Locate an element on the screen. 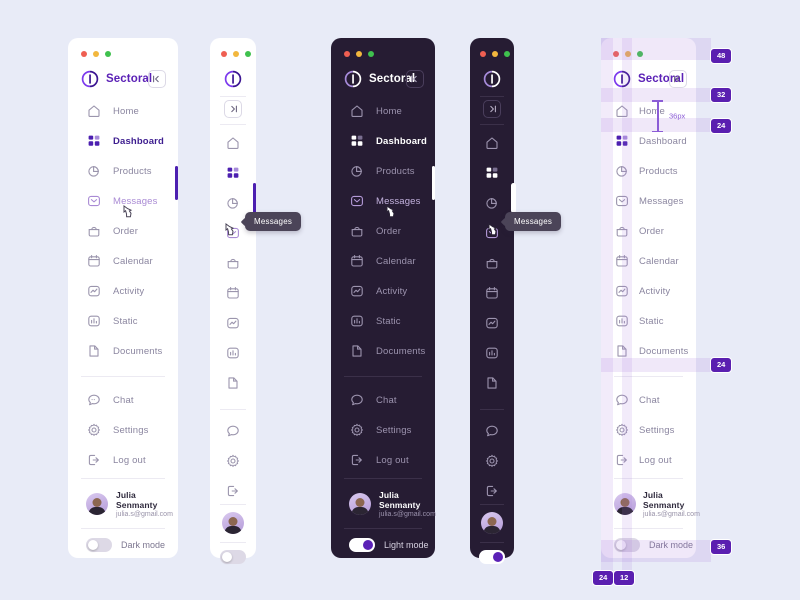 This screenshot has height=600, width=800. theme-toggle-row: Light mode is located at coordinates (380, 545).